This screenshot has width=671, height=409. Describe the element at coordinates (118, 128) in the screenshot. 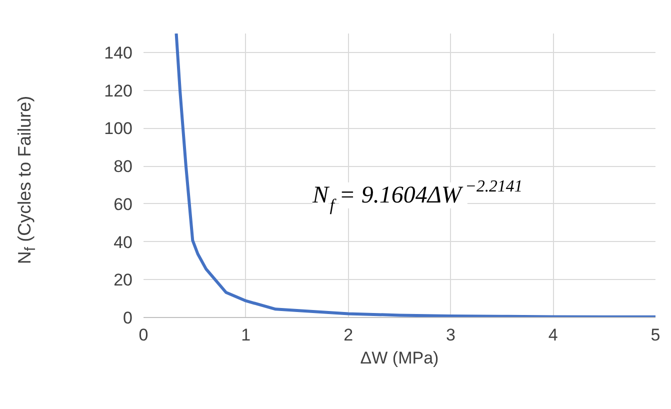

I see `y-tick-label: 100` at that location.